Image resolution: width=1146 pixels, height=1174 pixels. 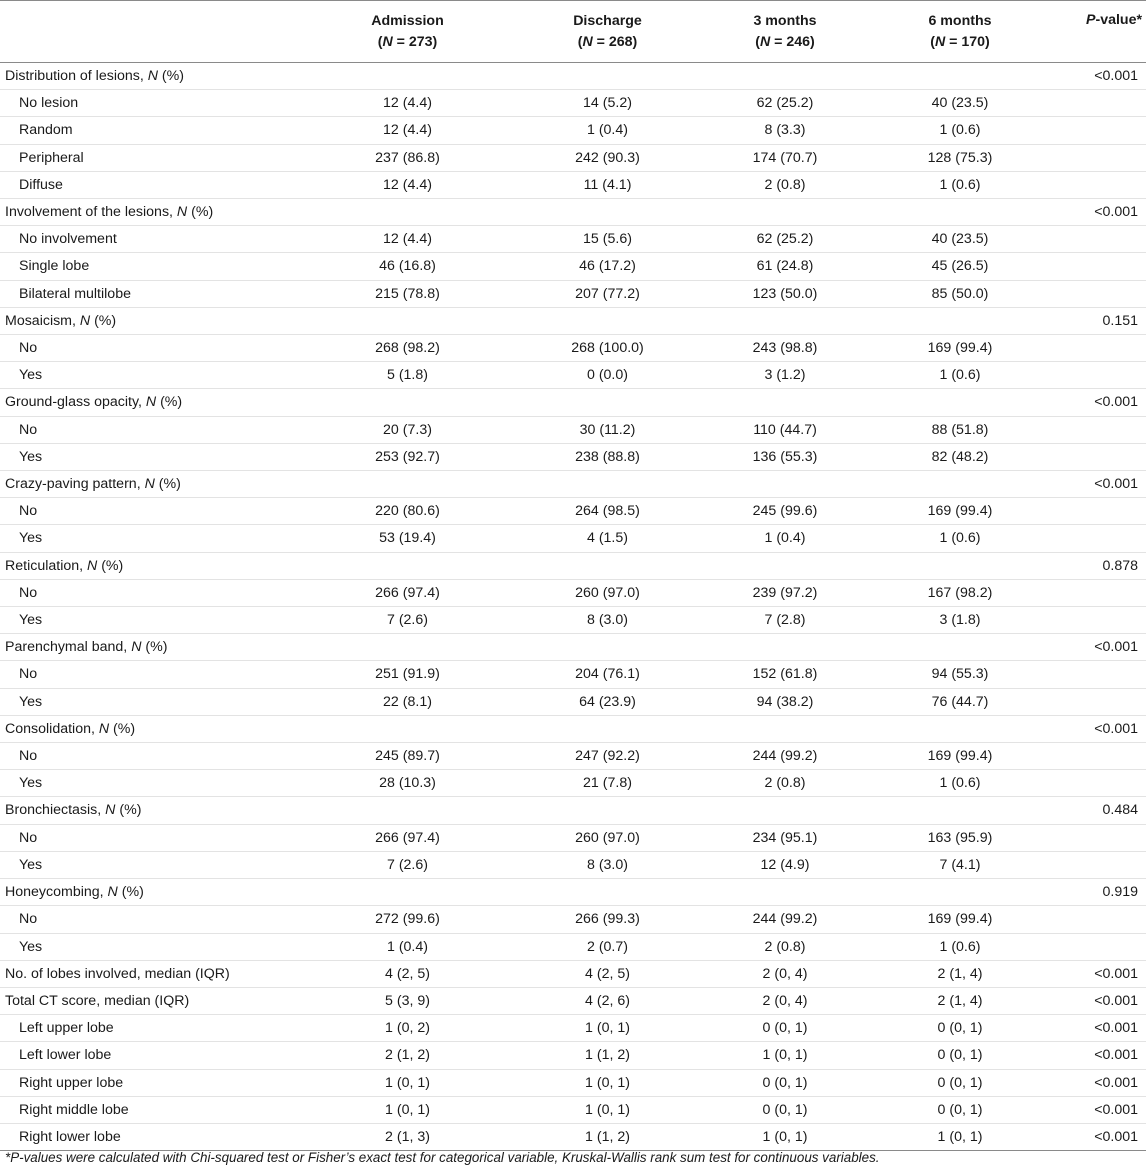 What do you see at coordinates (74, 1109) in the screenshot?
I see `row-label-text: Right middle lobe` at bounding box center [74, 1109].